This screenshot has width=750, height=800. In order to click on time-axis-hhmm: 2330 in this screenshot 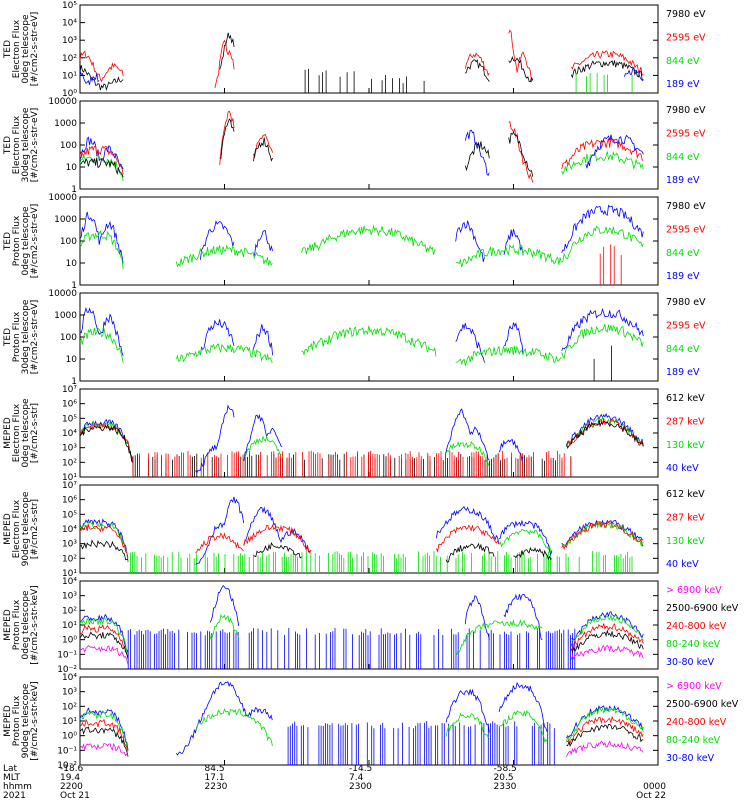, I will do `click(505, 787)`.